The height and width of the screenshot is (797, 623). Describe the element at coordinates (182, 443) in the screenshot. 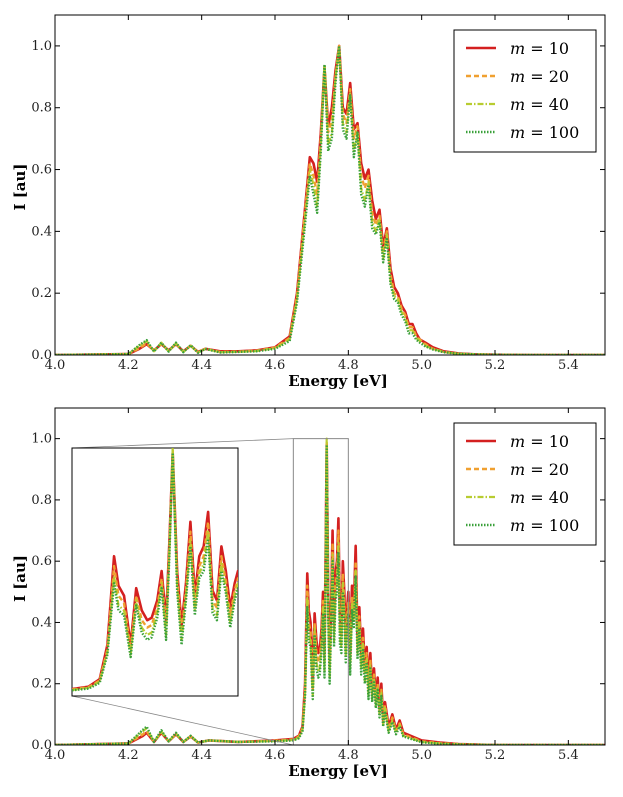

I see `zoom-connector-top` at that location.